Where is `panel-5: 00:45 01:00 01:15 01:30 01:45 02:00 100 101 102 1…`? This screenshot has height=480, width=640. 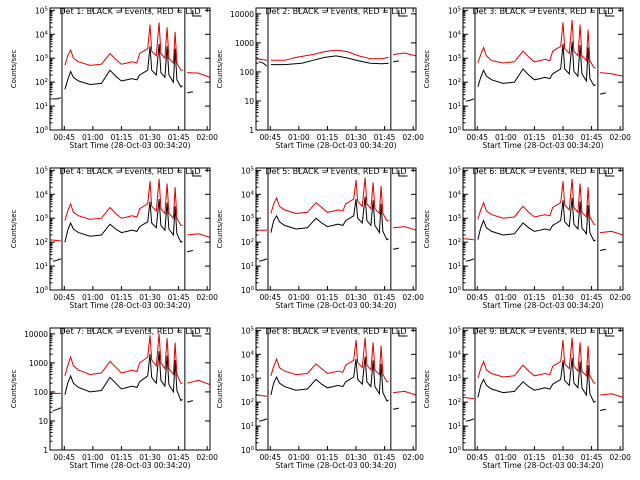 panel-5: 00:45 01:00 01:15 01:30 01:45 02:00 100 101 102 1… is located at coordinates (320, 238).